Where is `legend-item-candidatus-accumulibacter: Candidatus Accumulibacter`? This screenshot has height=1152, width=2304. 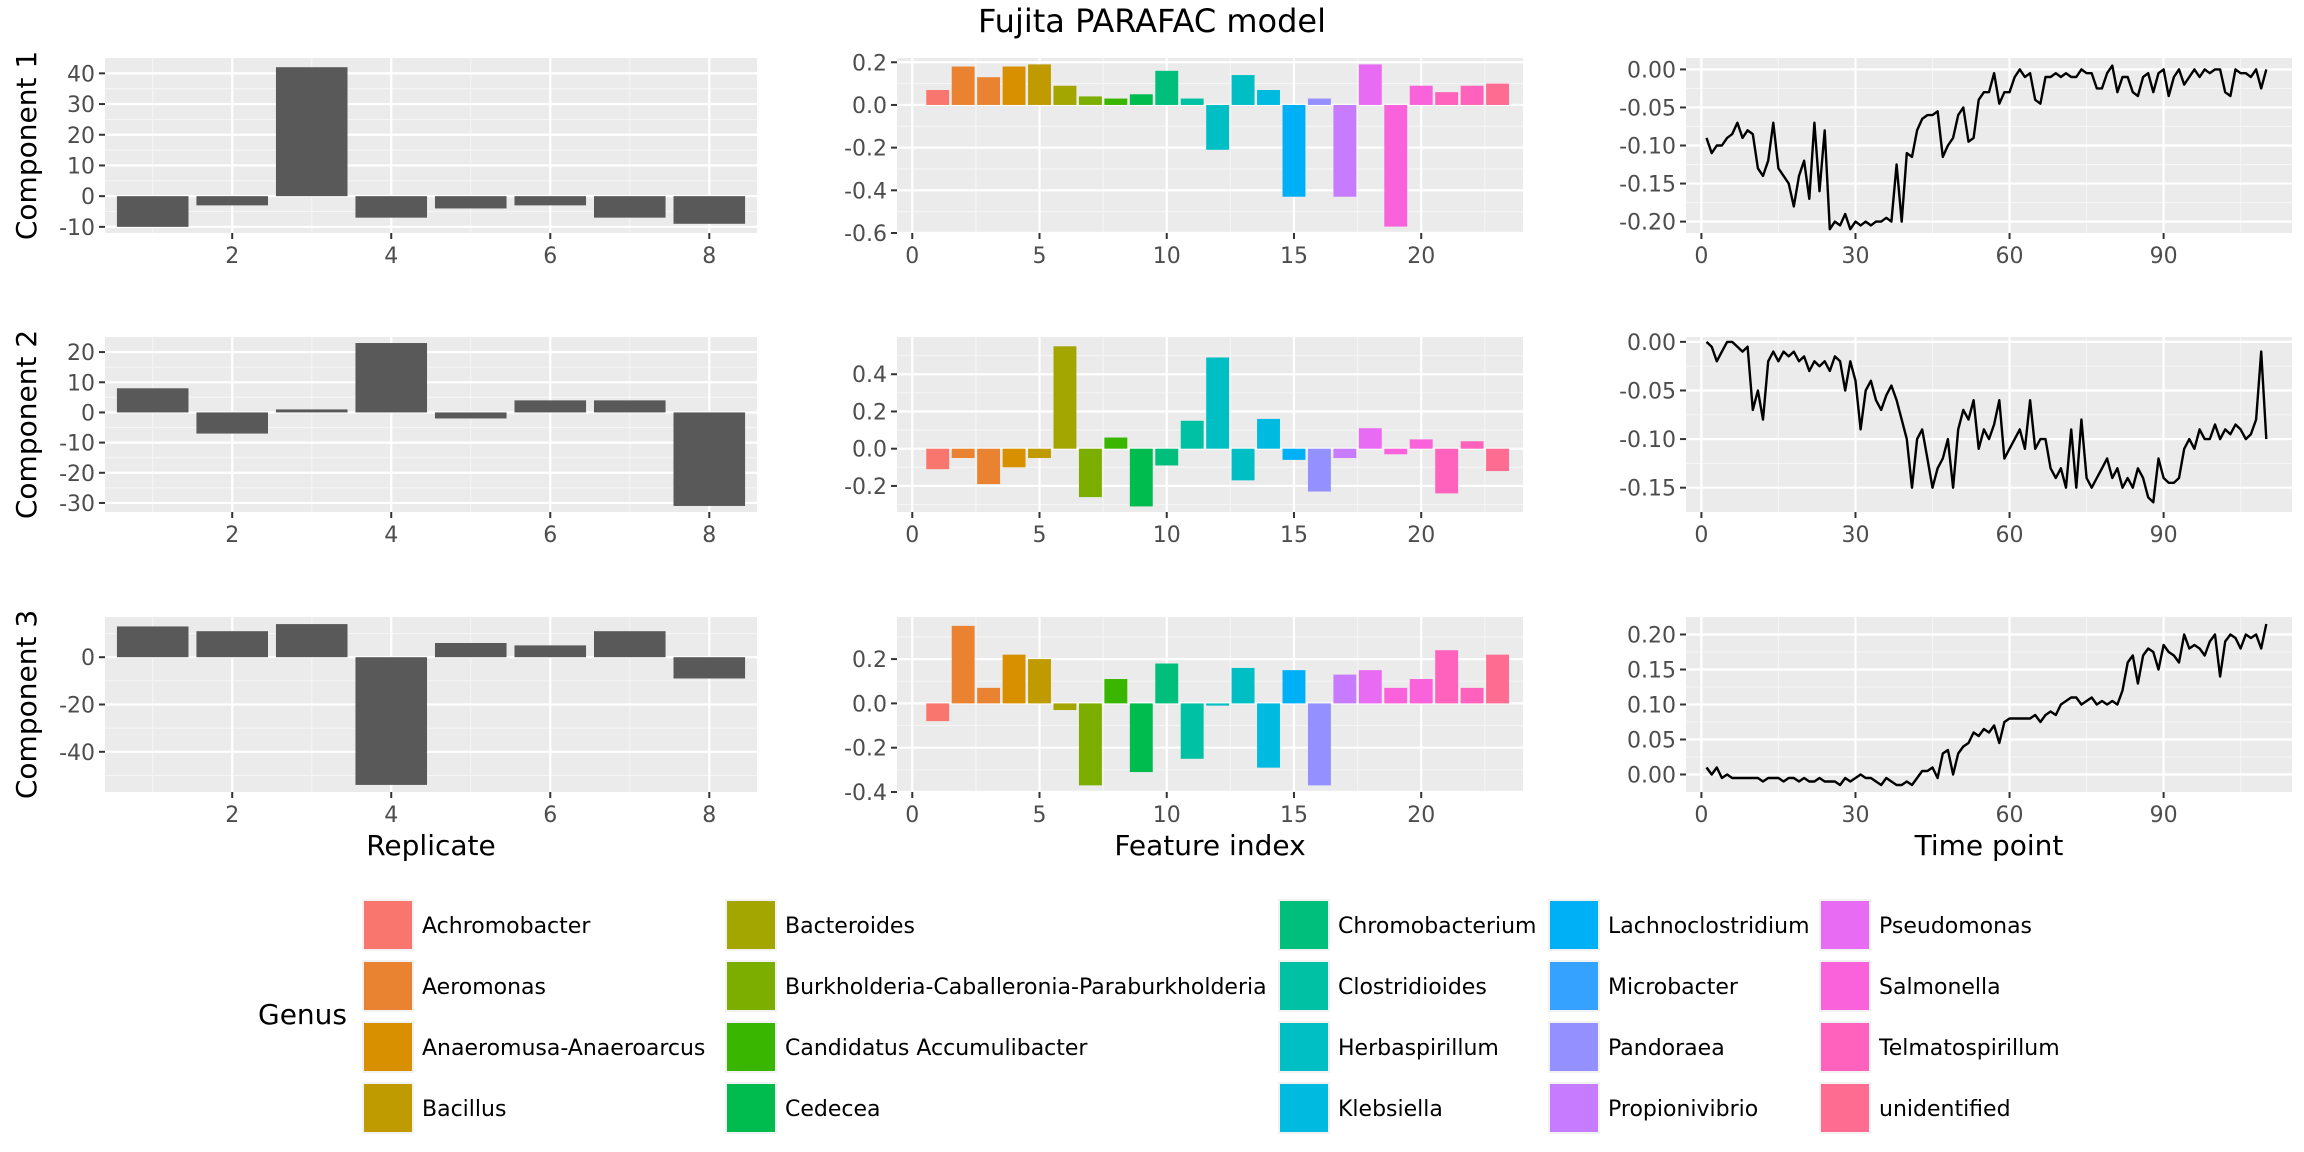
legend-item-candidatus-accumulibacter: Candidatus Accumulibacter is located at coordinates (906, 1047).